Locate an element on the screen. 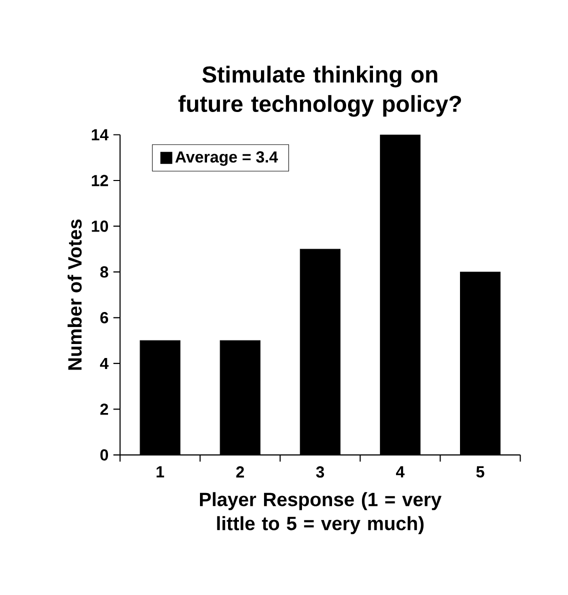  legend-label: Average = 3.4 is located at coordinates (226, 158).